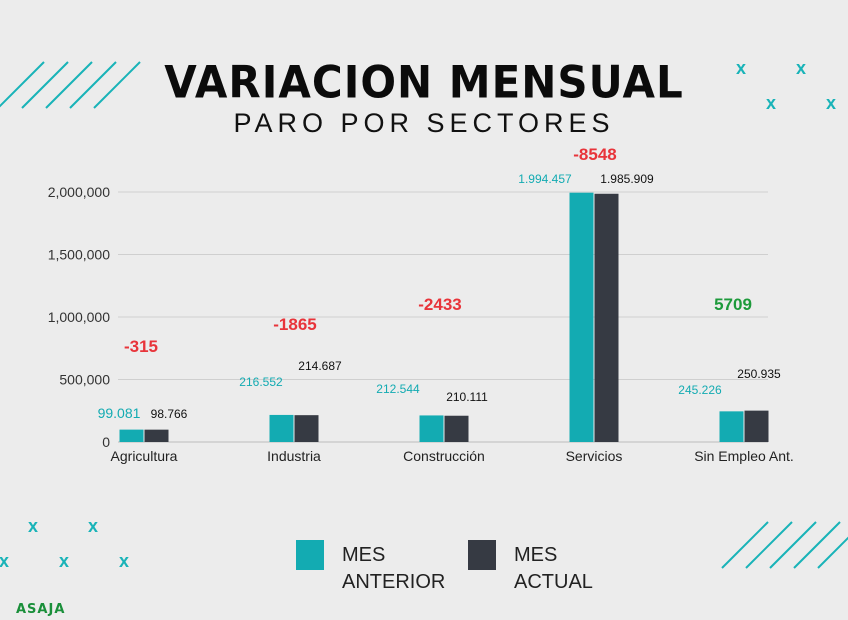  I want to click on variation-label: -1865, so click(294, 324).